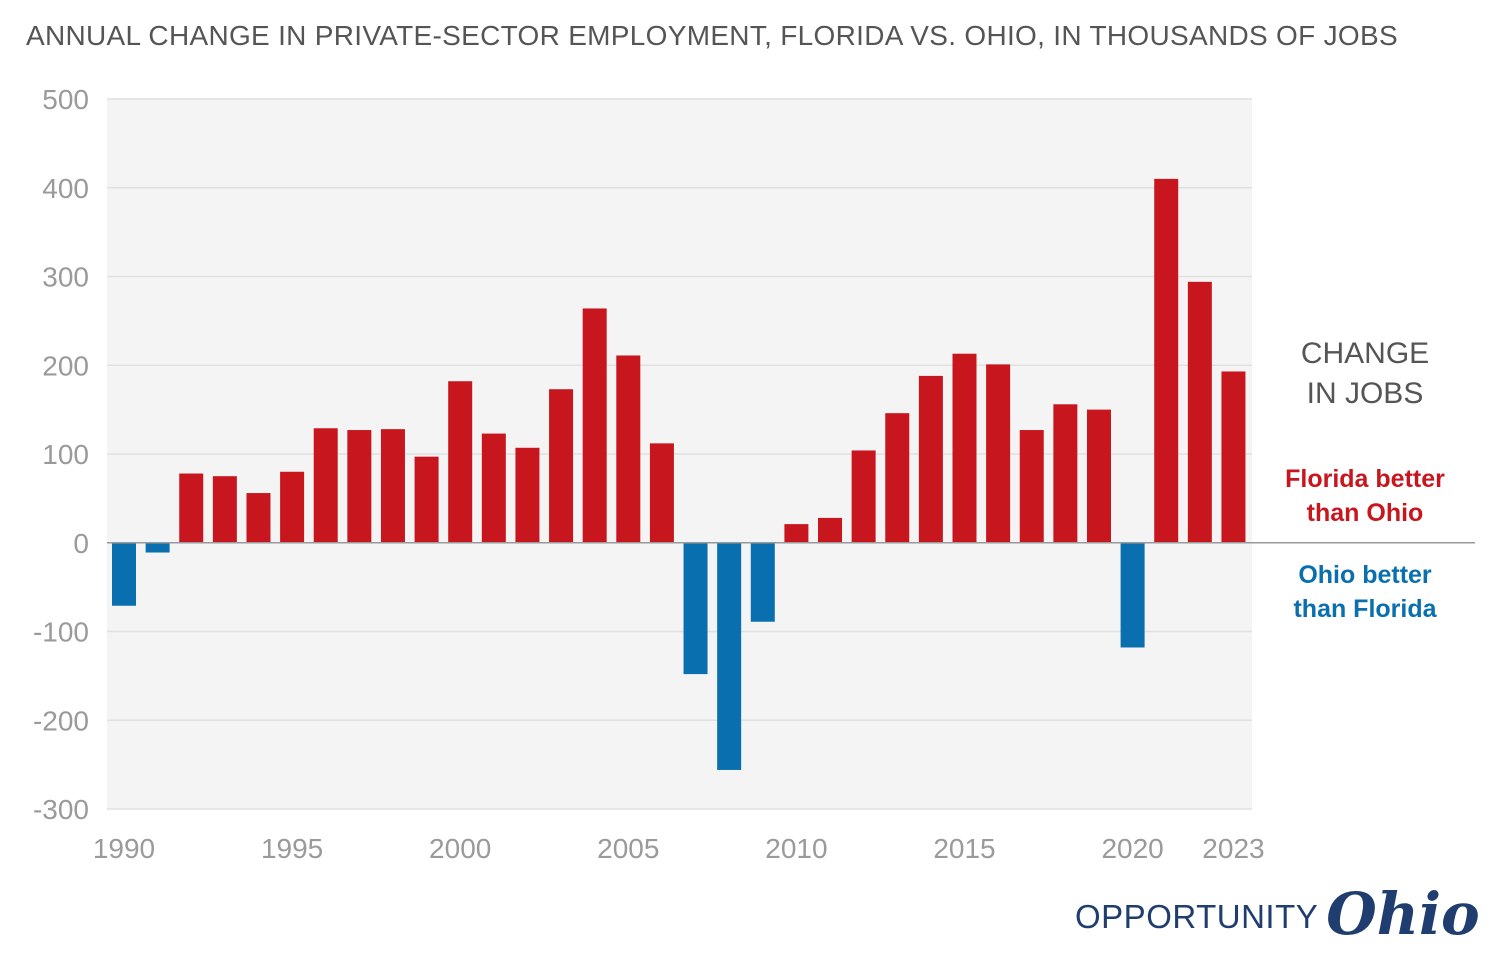 Image resolution: width=1500 pixels, height=975 pixels. I want to click on bar-2017, so click(1031, 486).